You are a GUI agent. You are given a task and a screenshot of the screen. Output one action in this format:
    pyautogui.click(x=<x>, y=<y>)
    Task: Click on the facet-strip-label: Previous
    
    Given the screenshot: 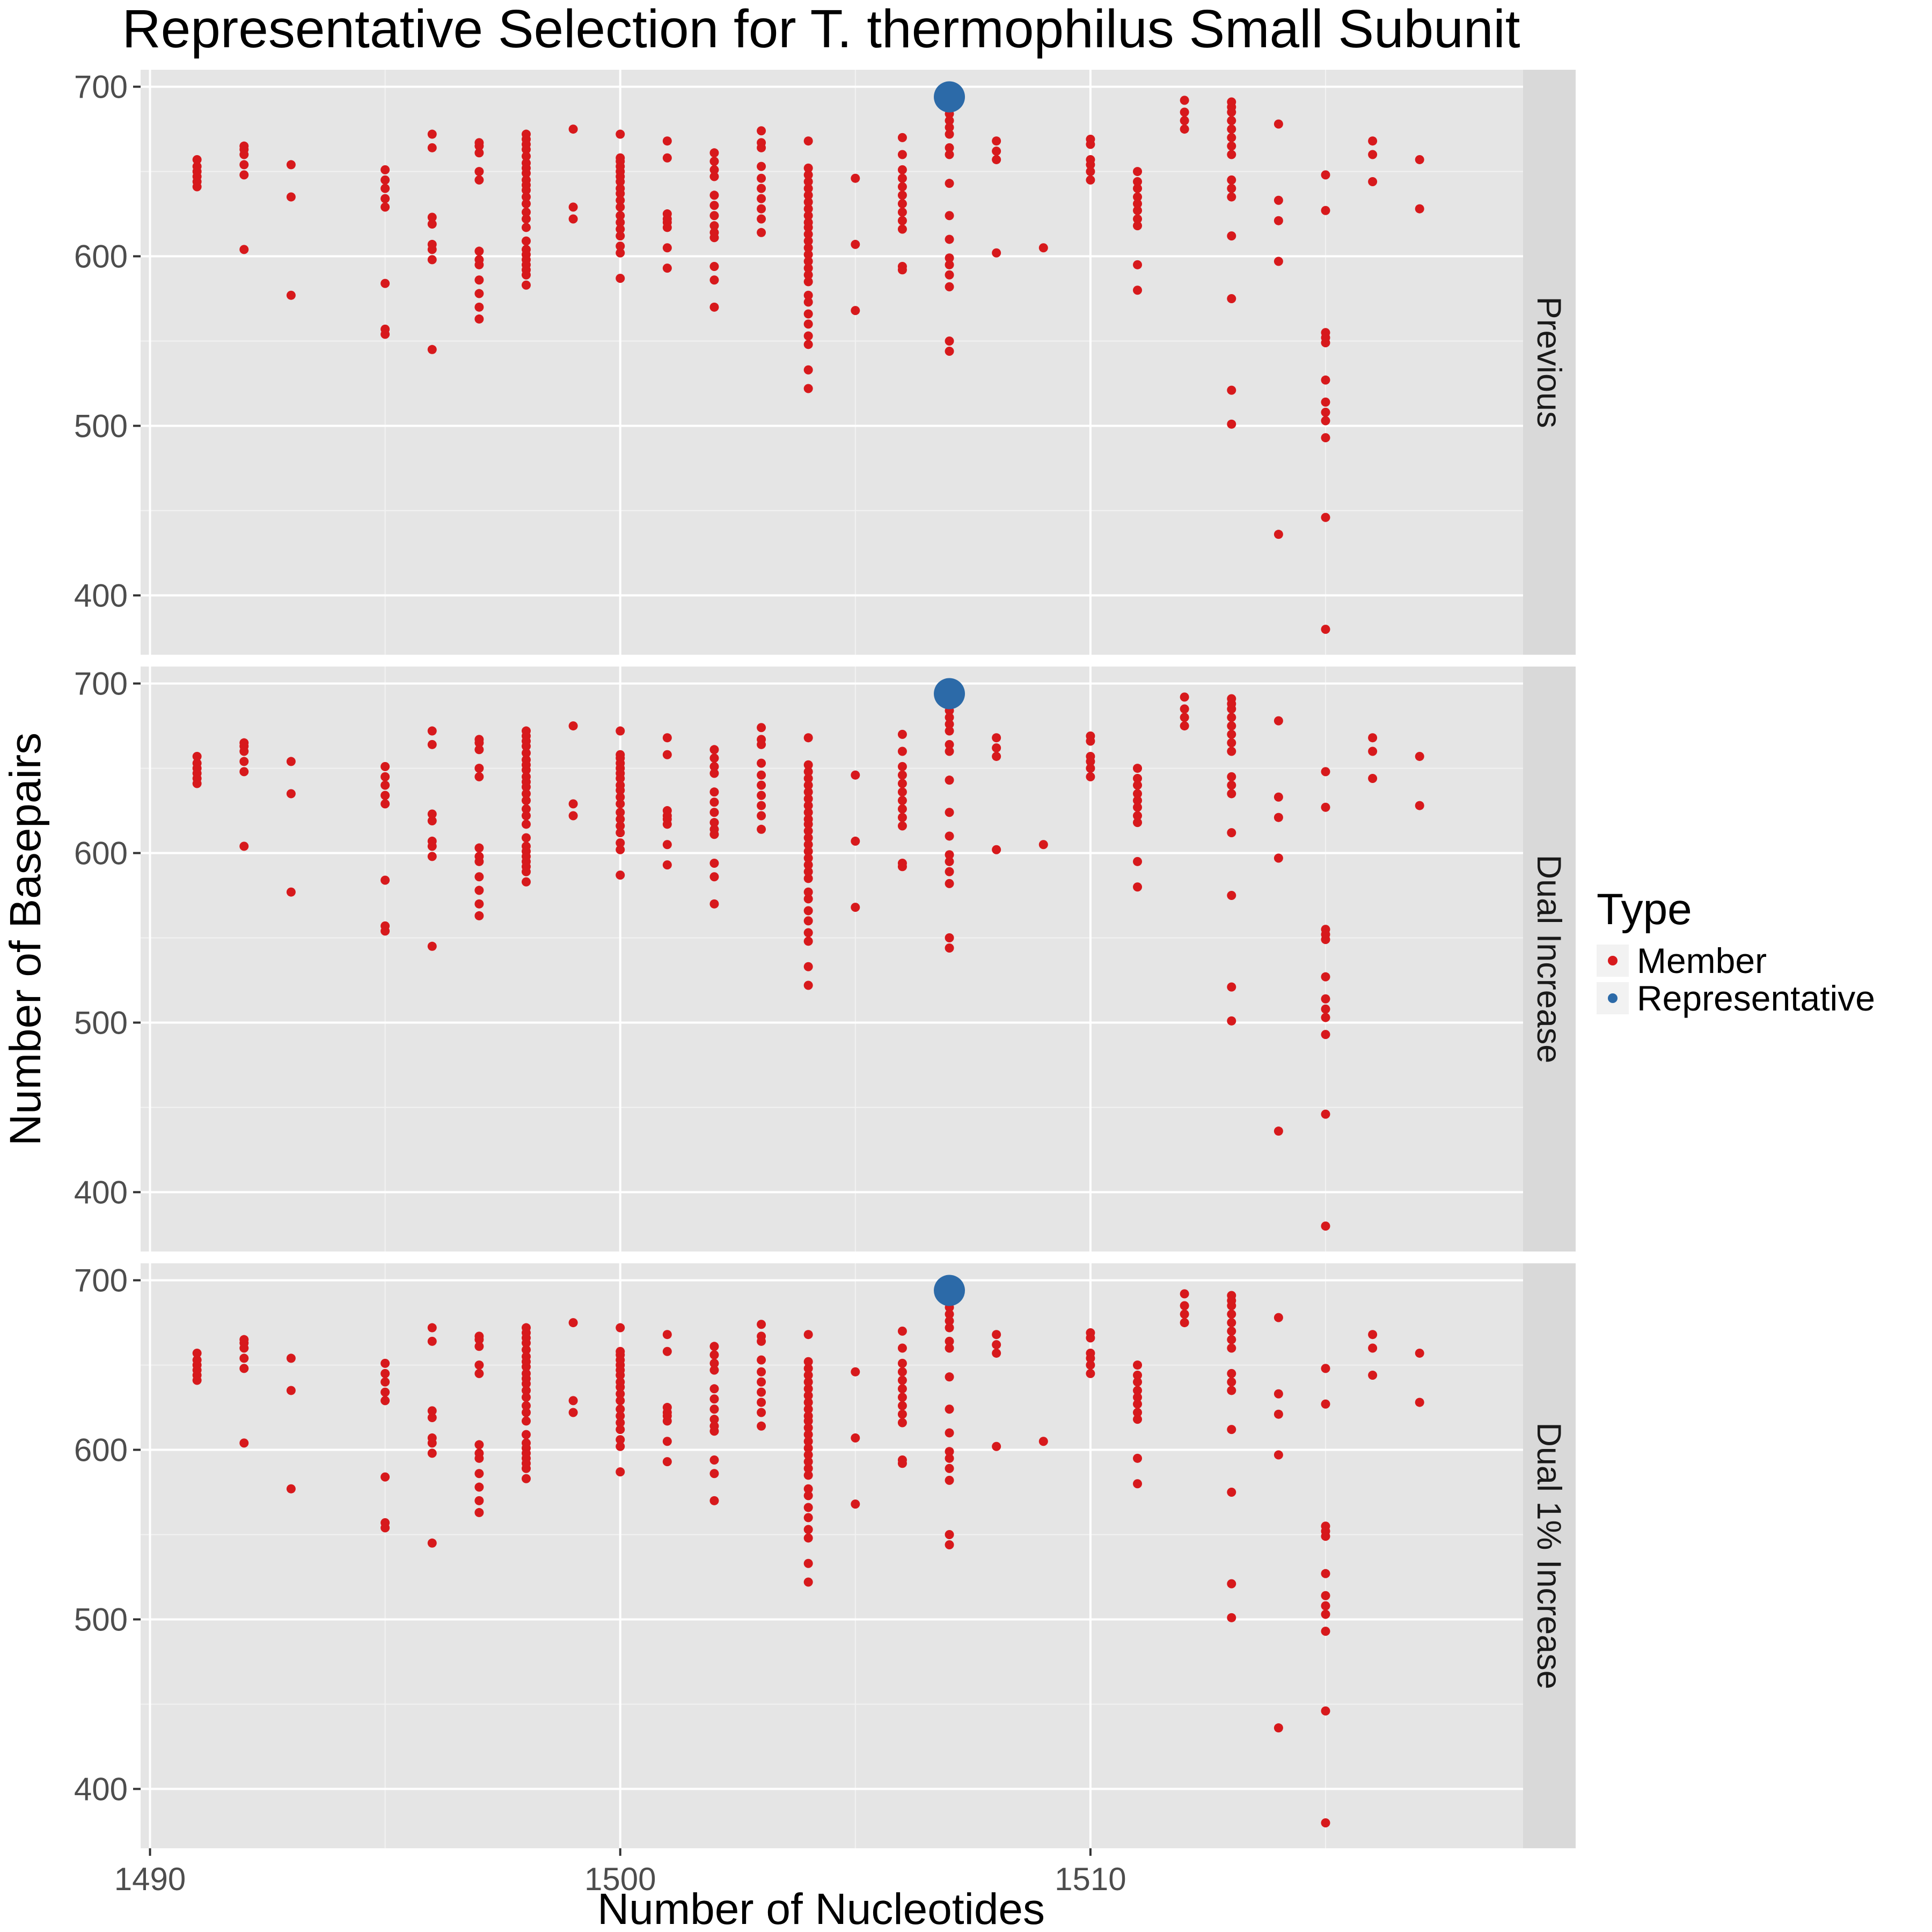 What is the action you would take?
    pyautogui.click(x=1549, y=362)
    